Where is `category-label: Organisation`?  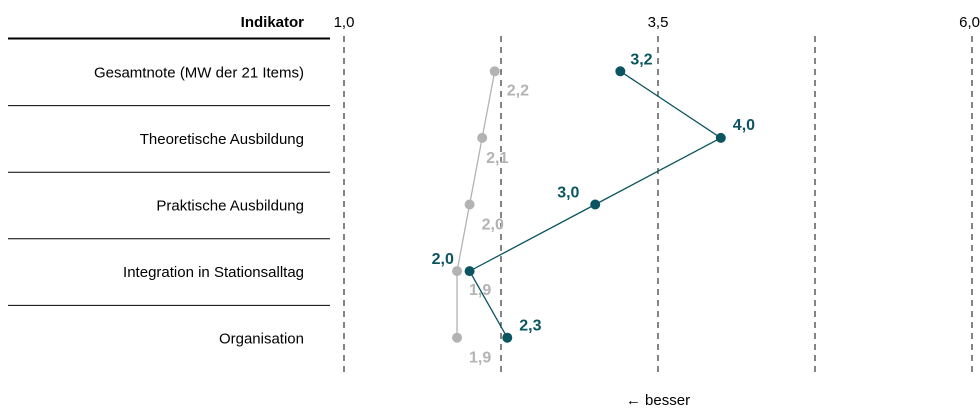 category-label: Organisation is located at coordinates (261, 339).